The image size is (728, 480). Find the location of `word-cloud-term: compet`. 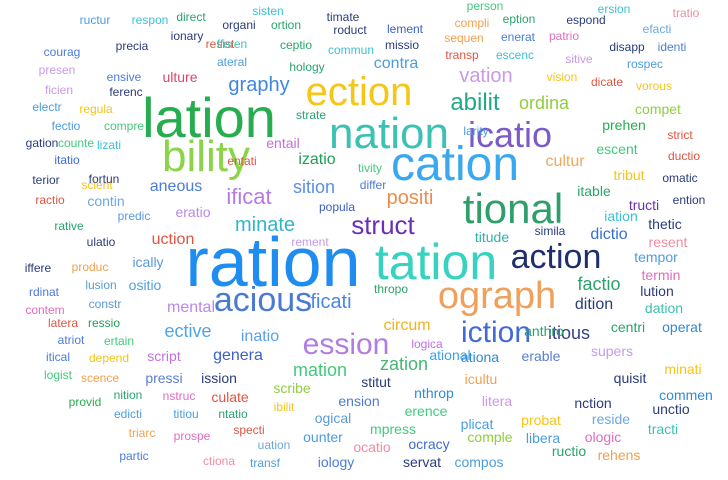

word-cloud-term: compet is located at coordinates (658, 109).